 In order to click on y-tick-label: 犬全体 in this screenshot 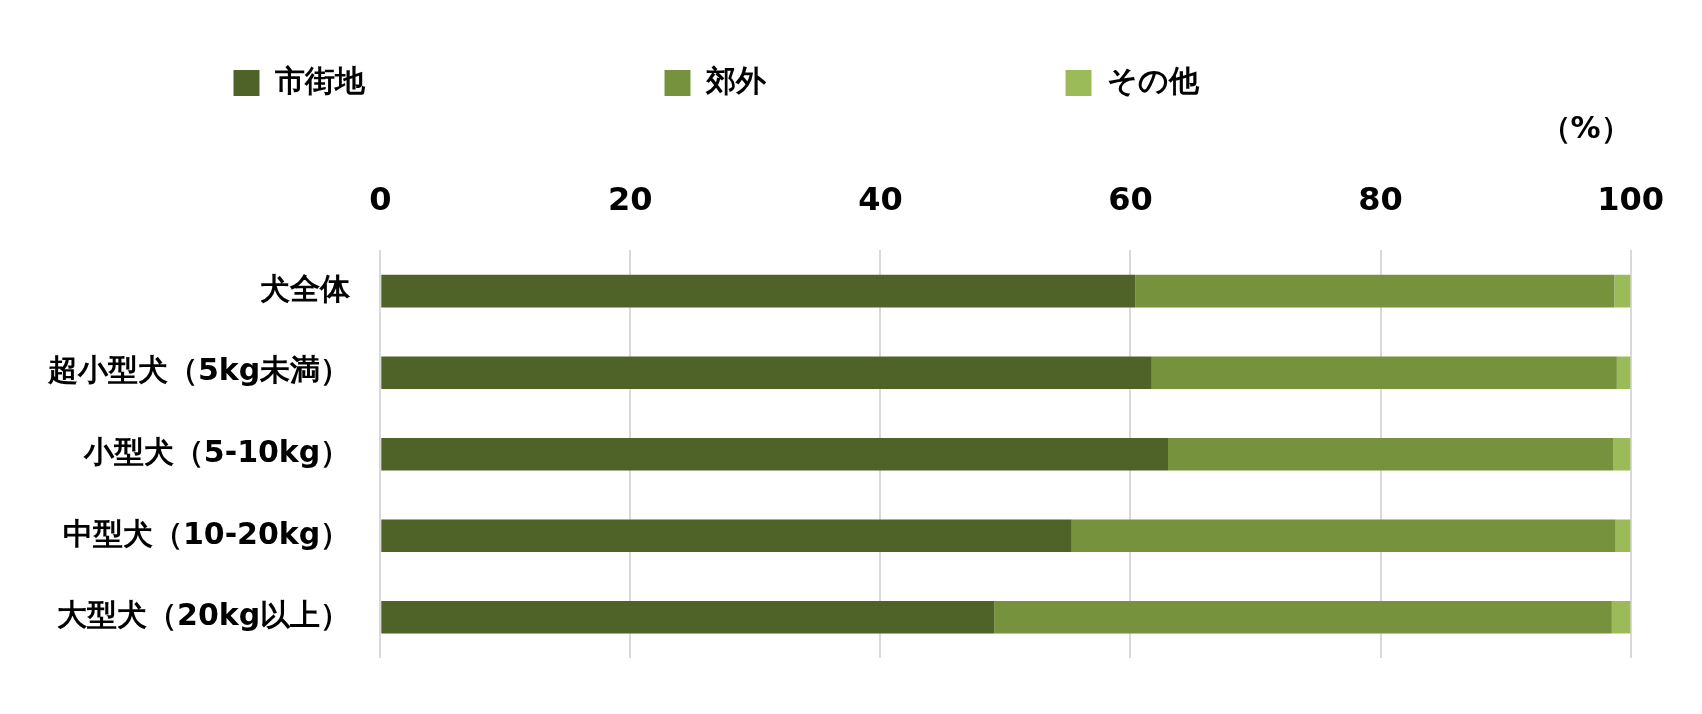, I will do `click(306, 288)`.